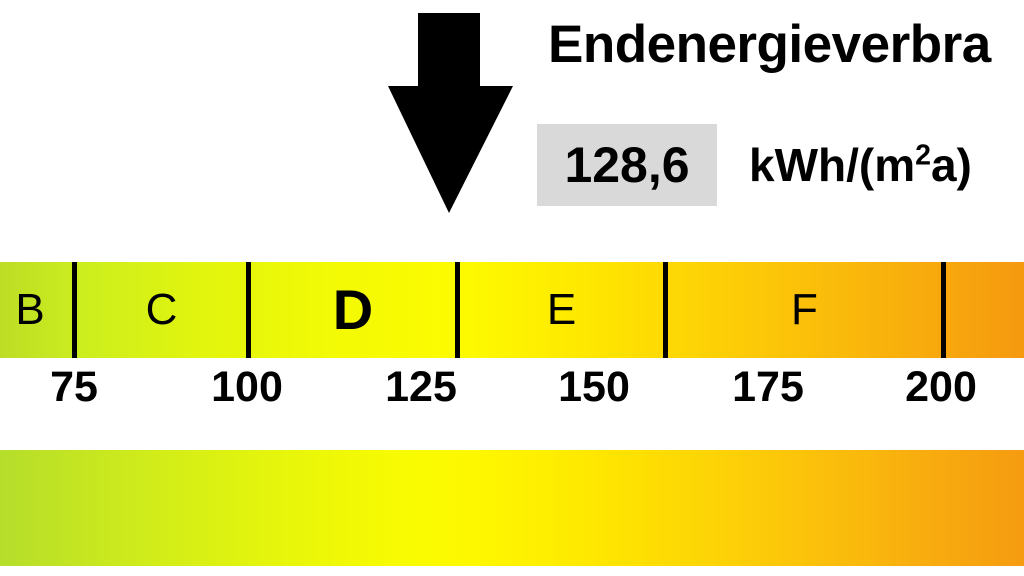 The width and height of the screenshot is (1024, 576). I want to click on class-letter-b: B, so click(30, 309).